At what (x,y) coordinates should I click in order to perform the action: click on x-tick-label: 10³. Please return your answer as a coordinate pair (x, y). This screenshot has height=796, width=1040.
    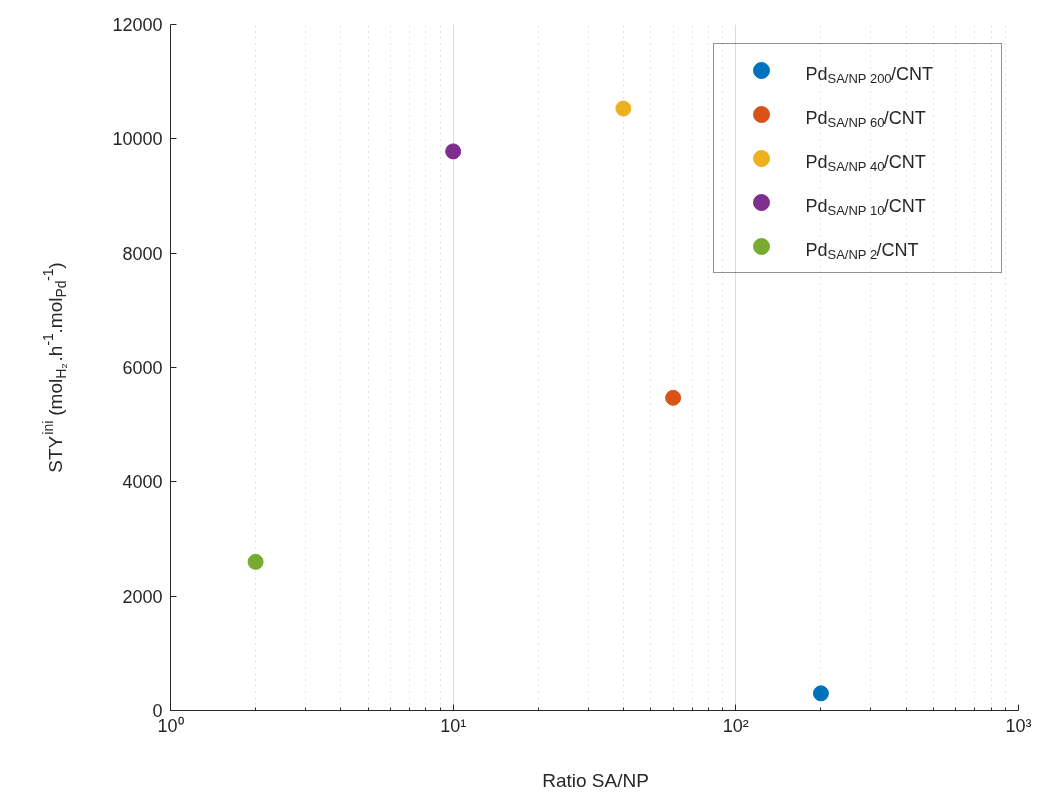
    Looking at the image, I should click on (1018, 725).